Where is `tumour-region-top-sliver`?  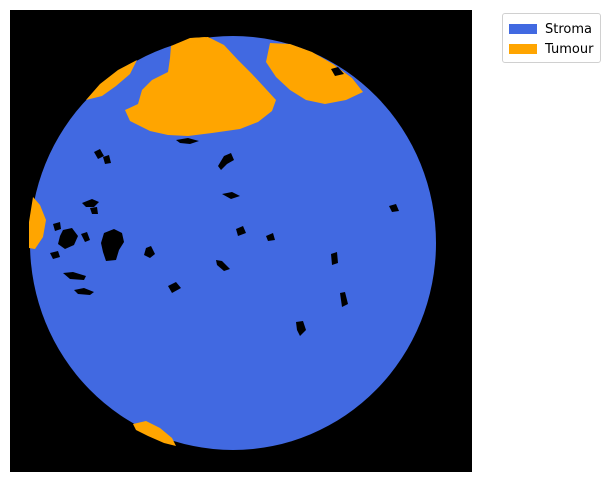 tumour-region-top-sliver is located at coordinates (191, 41).